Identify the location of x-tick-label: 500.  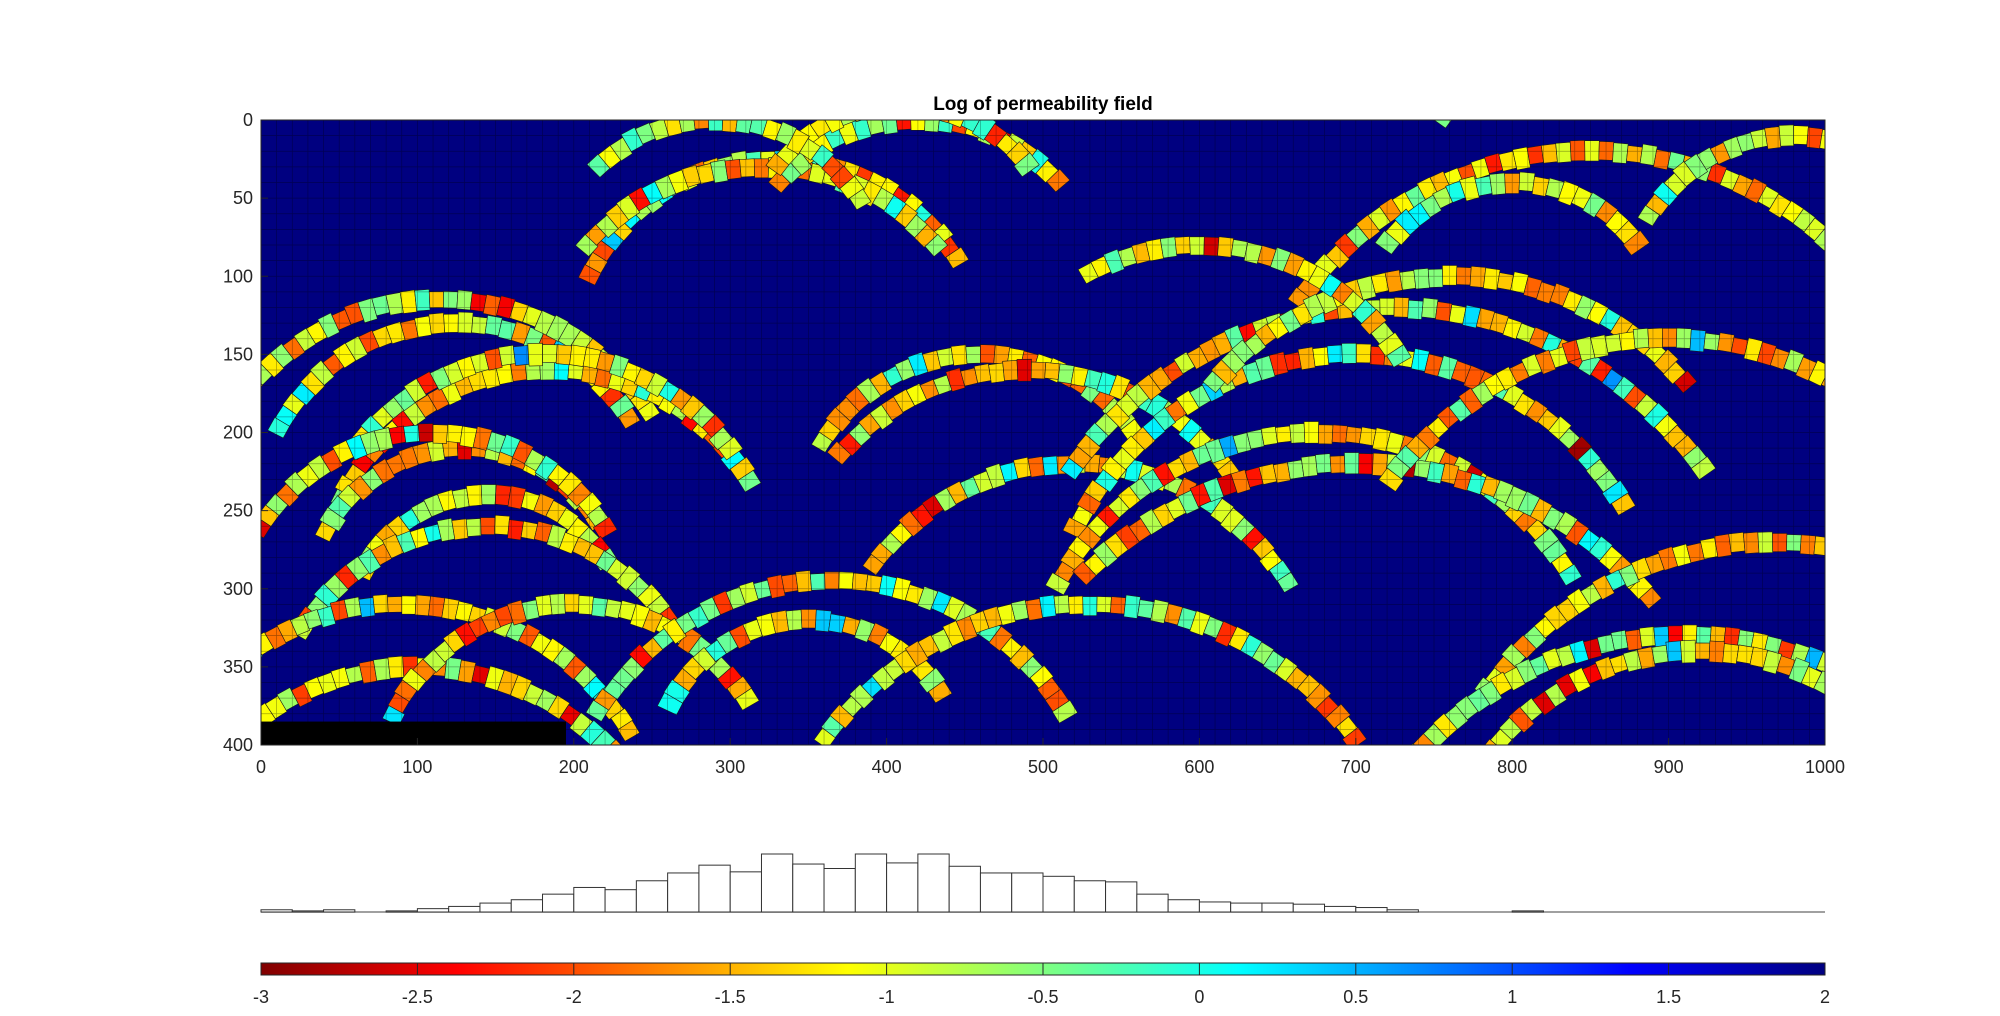
(1043, 767).